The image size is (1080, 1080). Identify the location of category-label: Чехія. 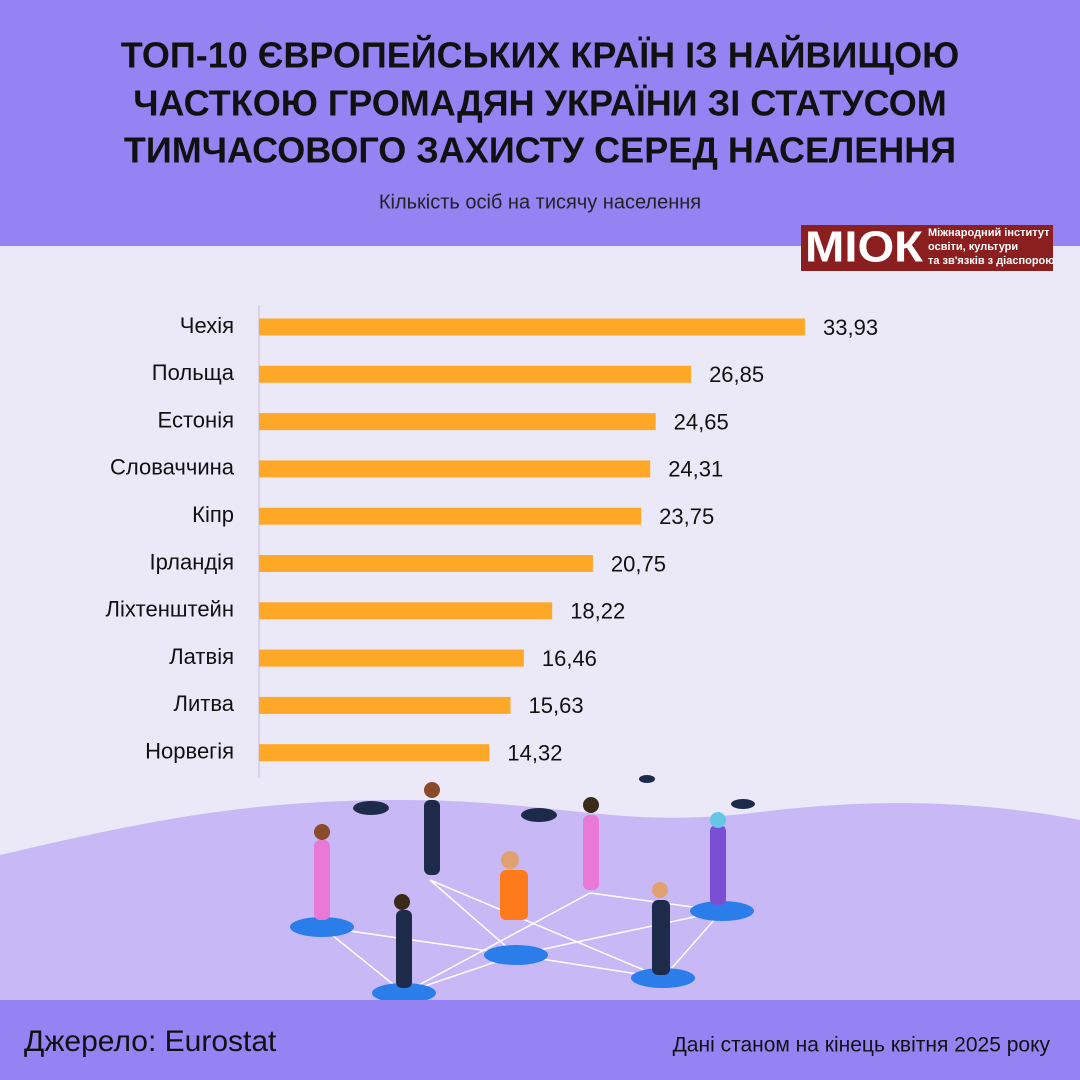
(207, 325).